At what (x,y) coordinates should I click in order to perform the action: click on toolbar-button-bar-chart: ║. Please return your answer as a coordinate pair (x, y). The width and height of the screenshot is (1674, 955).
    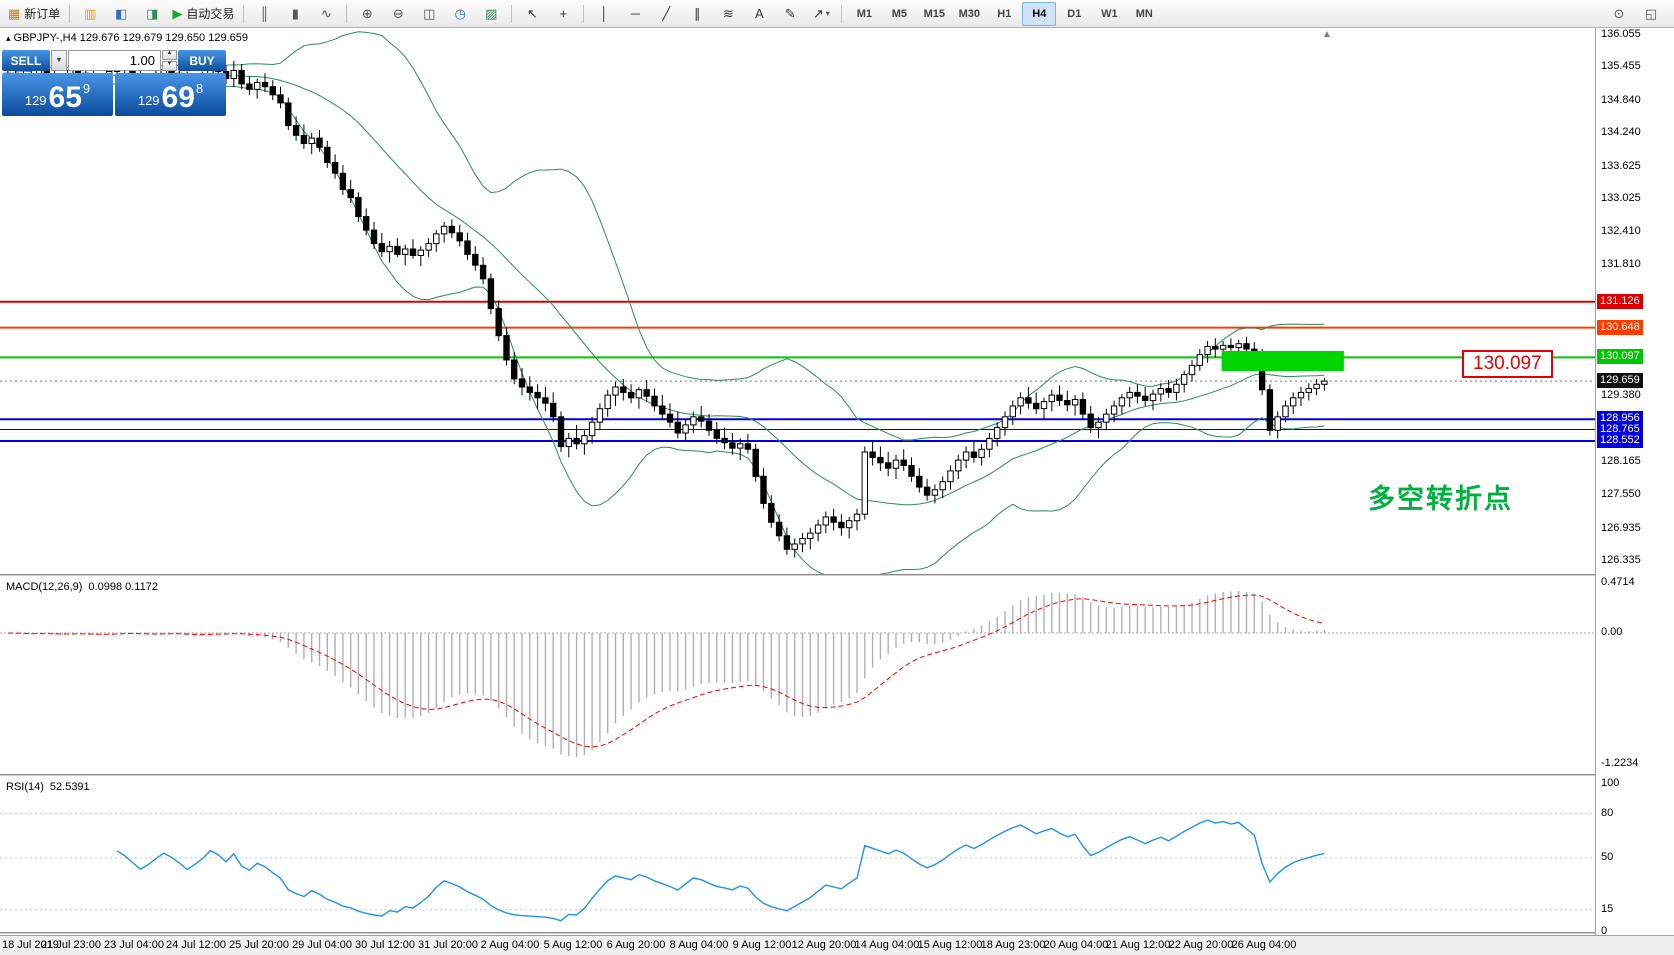
    Looking at the image, I should click on (264, 14).